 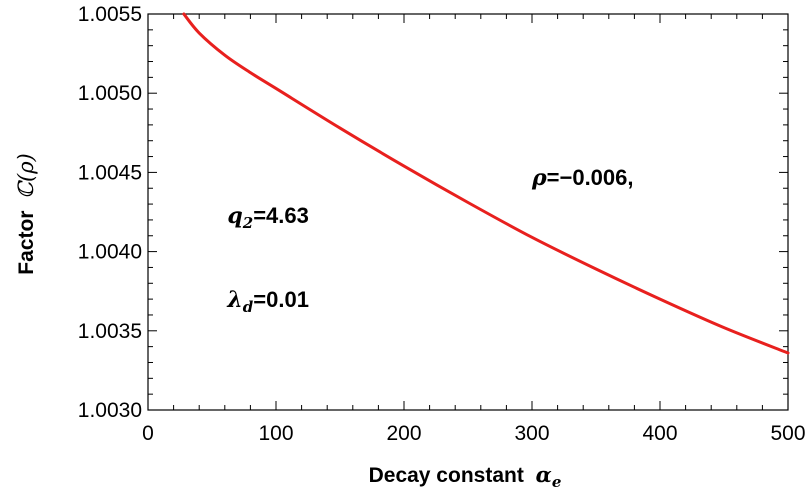 What do you see at coordinates (110, 410) in the screenshot?
I see `y-tick-label: 1.0030` at bounding box center [110, 410].